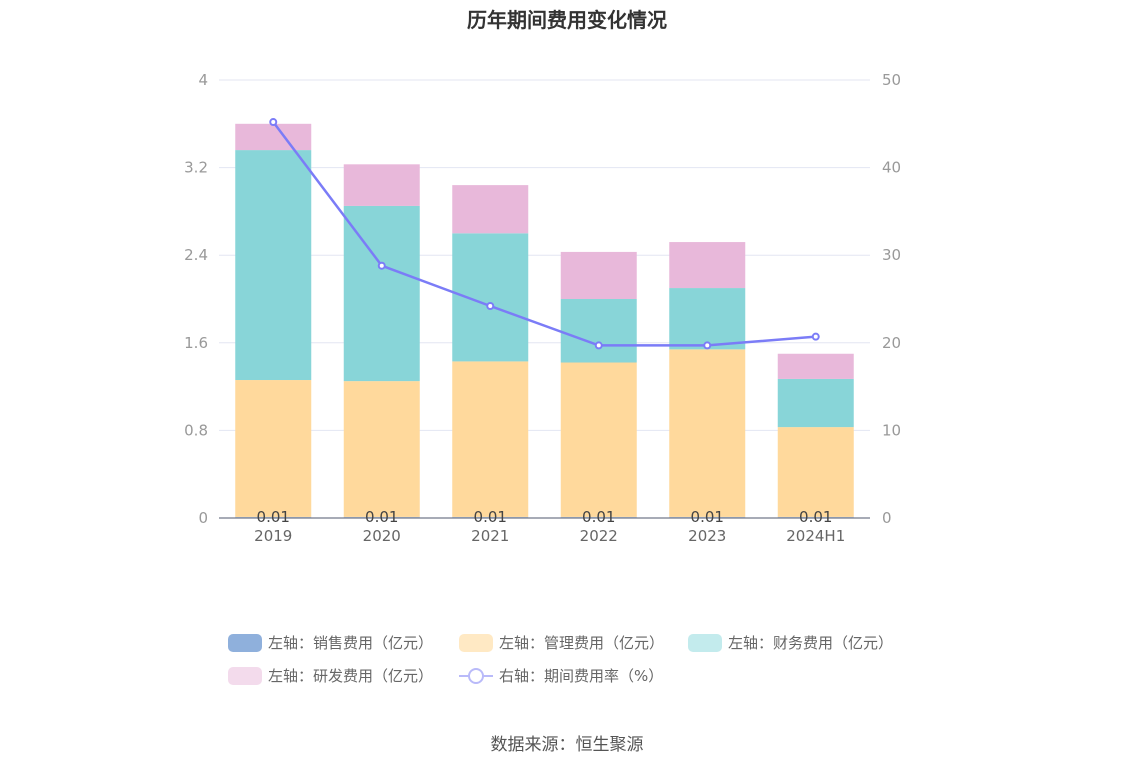 The height and width of the screenshot is (766, 1134). What do you see at coordinates (203, 518) in the screenshot?
I see `y-left-tick-label: 0` at bounding box center [203, 518].